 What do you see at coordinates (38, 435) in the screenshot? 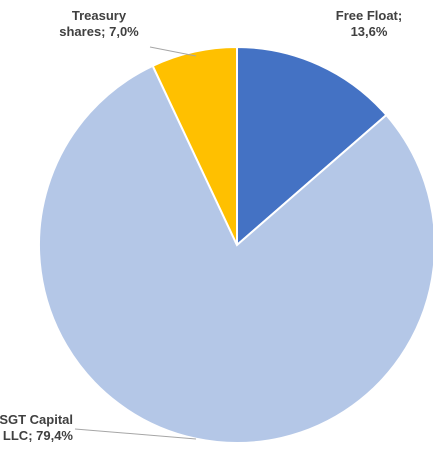
I see `slice-label-line: LLC; 79,4%` at bounding box center [38, 435].